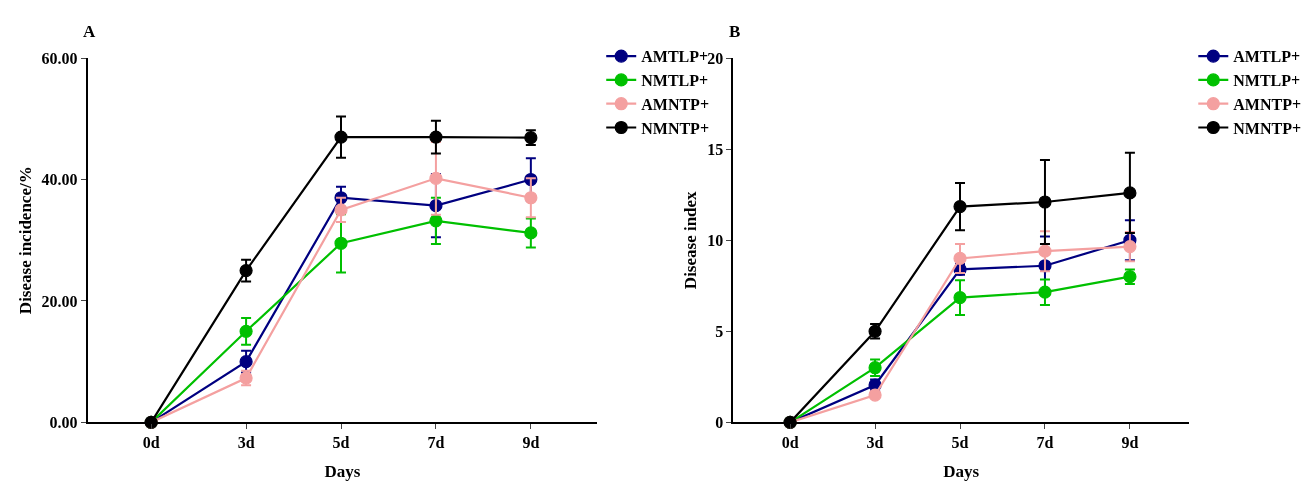  What do you see at coordinates (59, 180) in the screenshot?
I see `y-tick-label: 40.00` at bounding box center [59, 180].